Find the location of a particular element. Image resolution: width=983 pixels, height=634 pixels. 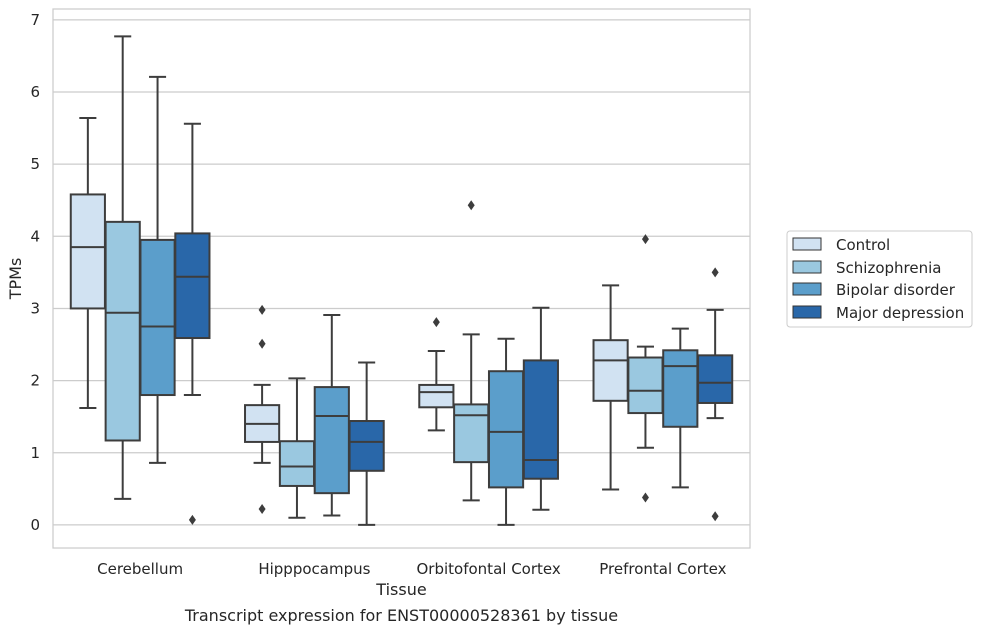

box-hipppocampus-schizophrenia is located at coordinates (297, 448).